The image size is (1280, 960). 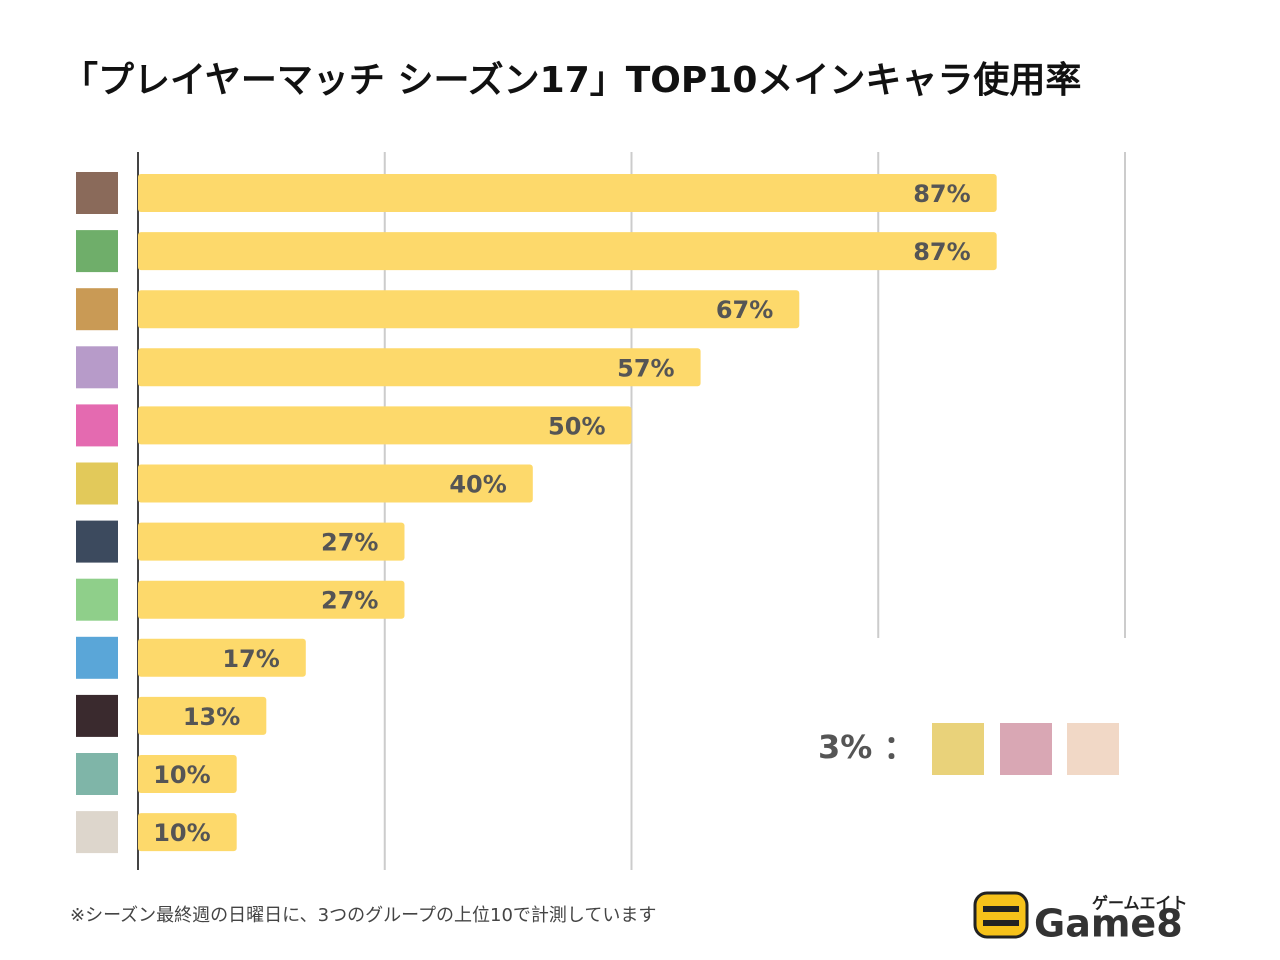 I want to click on value-label: 50%, so click(x=576, y=426).